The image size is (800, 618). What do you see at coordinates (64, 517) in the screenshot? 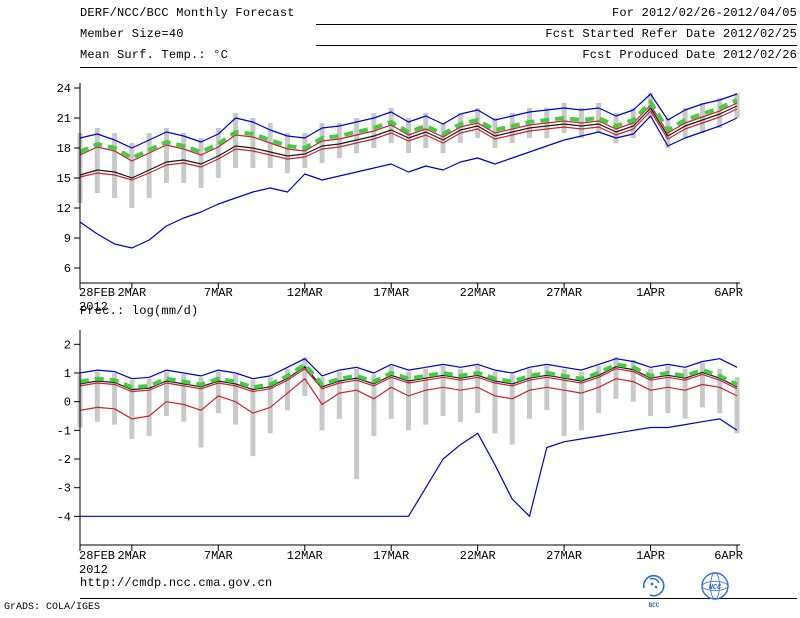
I see `y-tick-label: -4` at bounding box center [64, 517].